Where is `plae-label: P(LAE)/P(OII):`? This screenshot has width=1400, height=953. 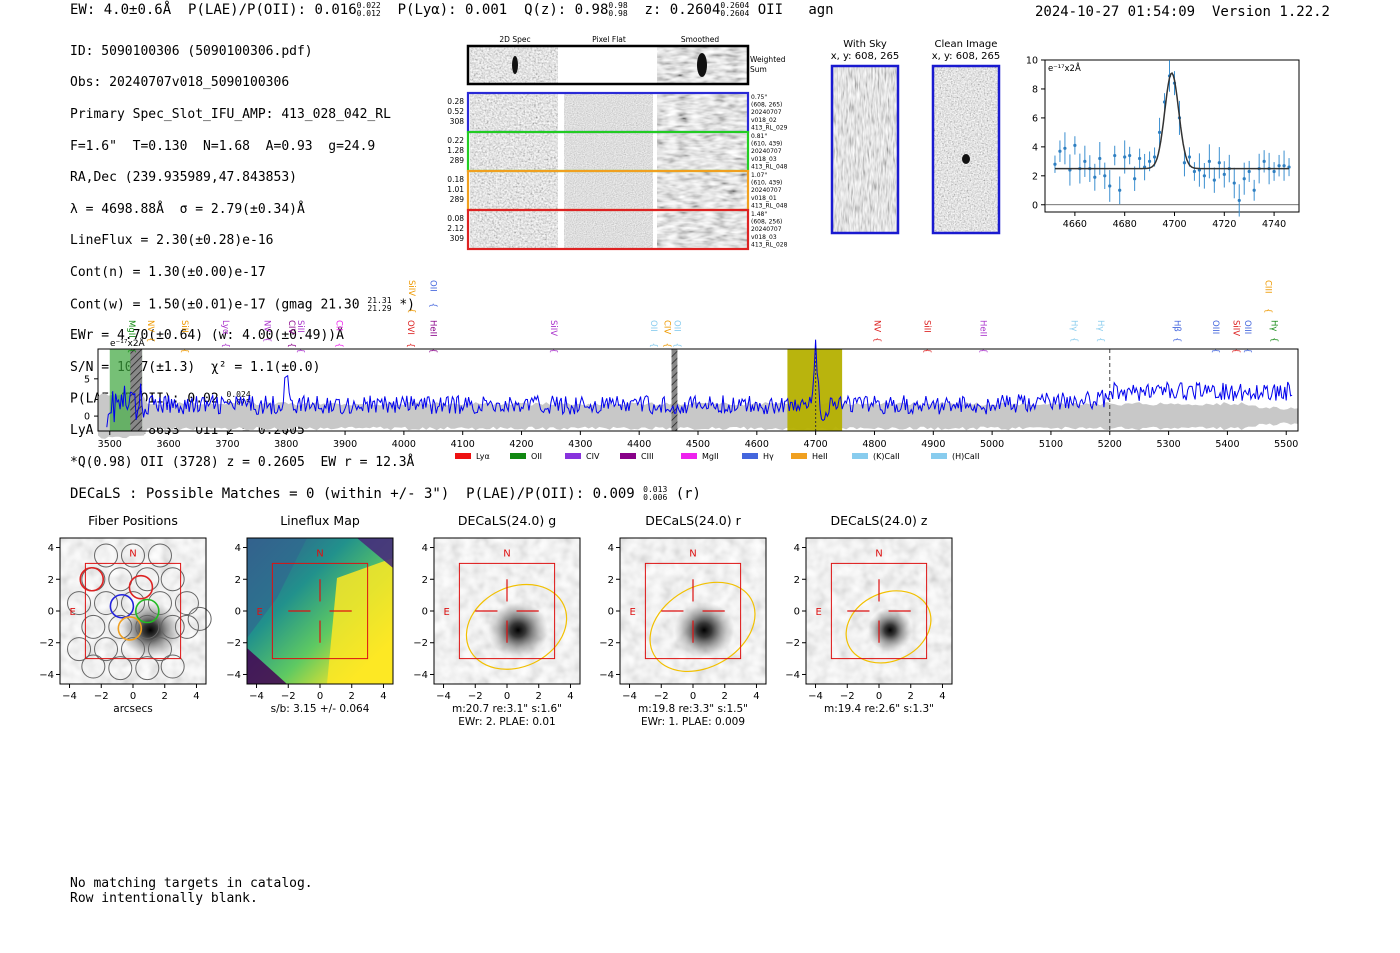 plae-label: P(LAE)/P(OII): is located at coordinates (247, 10).